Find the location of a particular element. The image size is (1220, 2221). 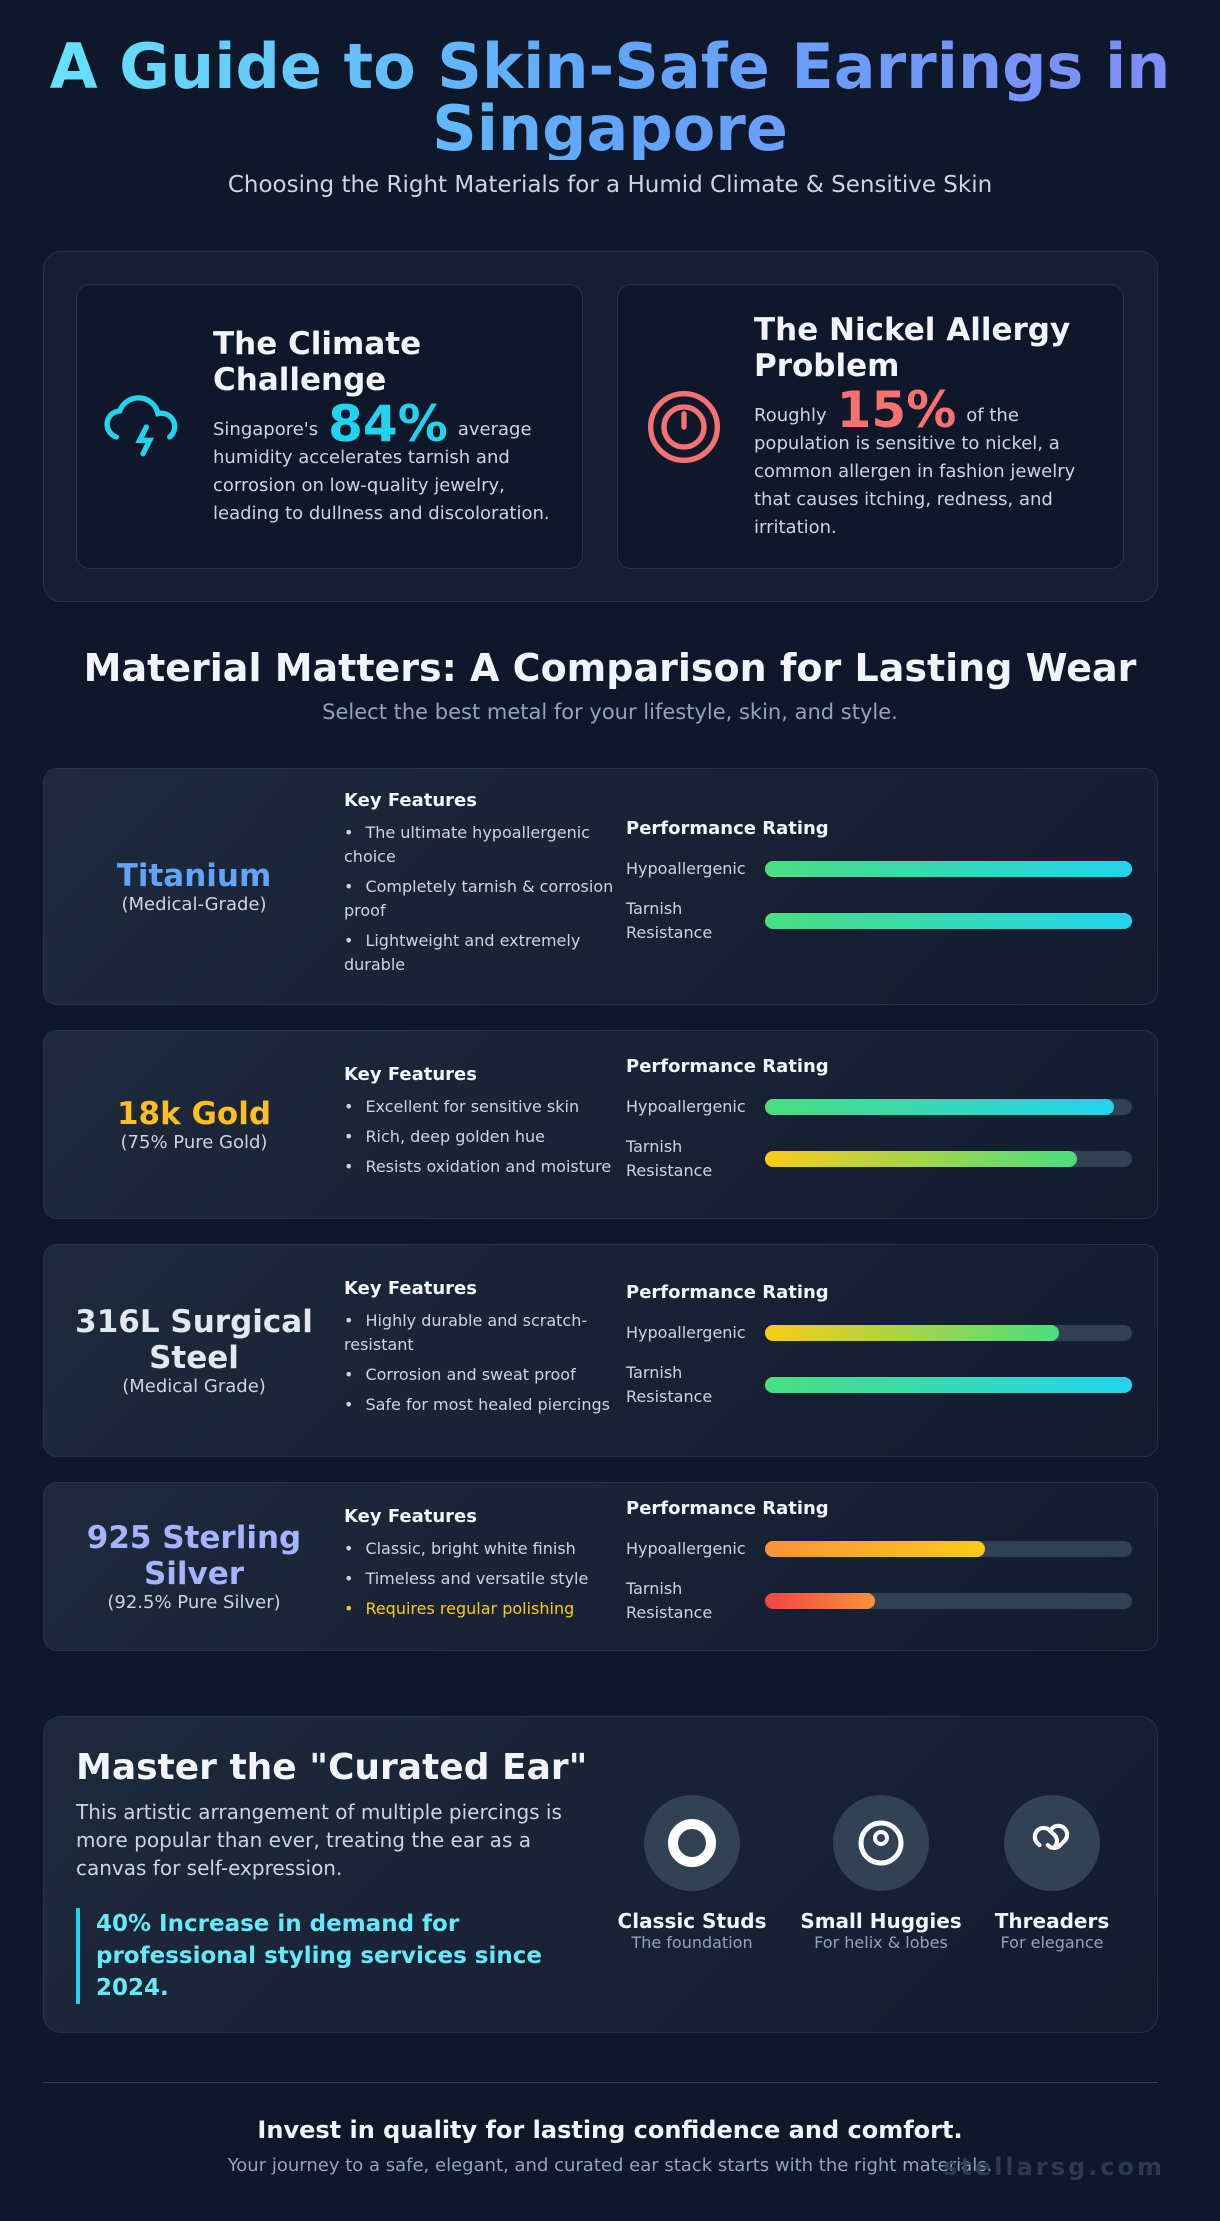

style-name: Small Huggies is located at coordinates (881, 1921).